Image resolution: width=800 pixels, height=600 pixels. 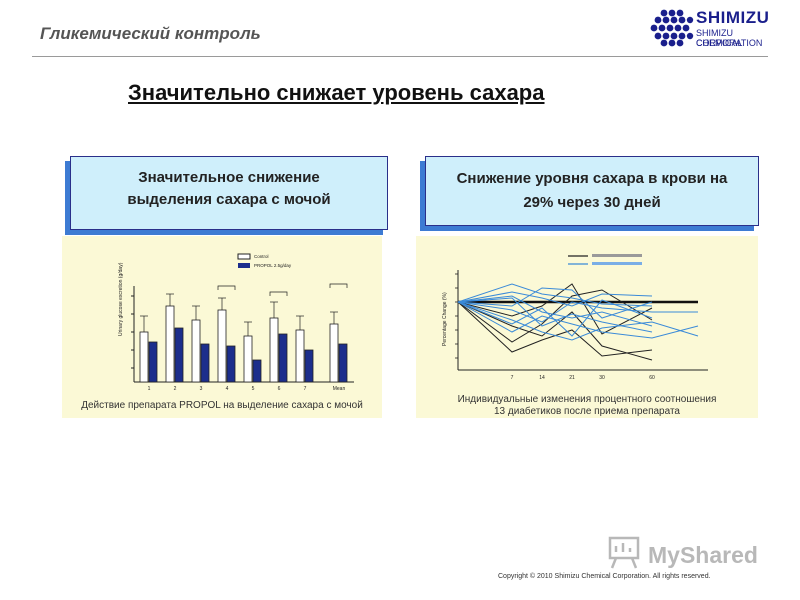 I want to click on blood-sugar-figure: Percentage Change (%) 7 14, so click(x=587, y=327).